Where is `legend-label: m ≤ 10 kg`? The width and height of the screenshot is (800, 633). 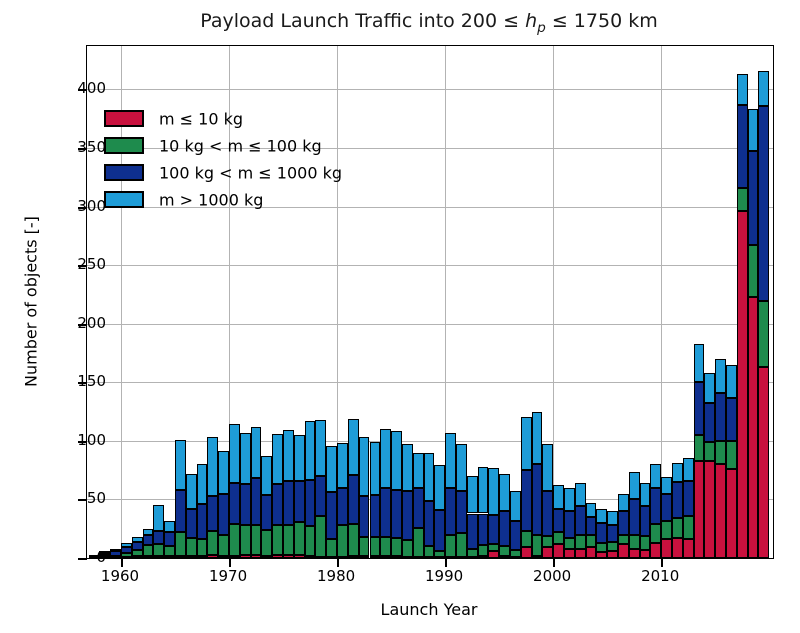
legend-label: m ≤ 10 kg is located at coordinates (201, 118).